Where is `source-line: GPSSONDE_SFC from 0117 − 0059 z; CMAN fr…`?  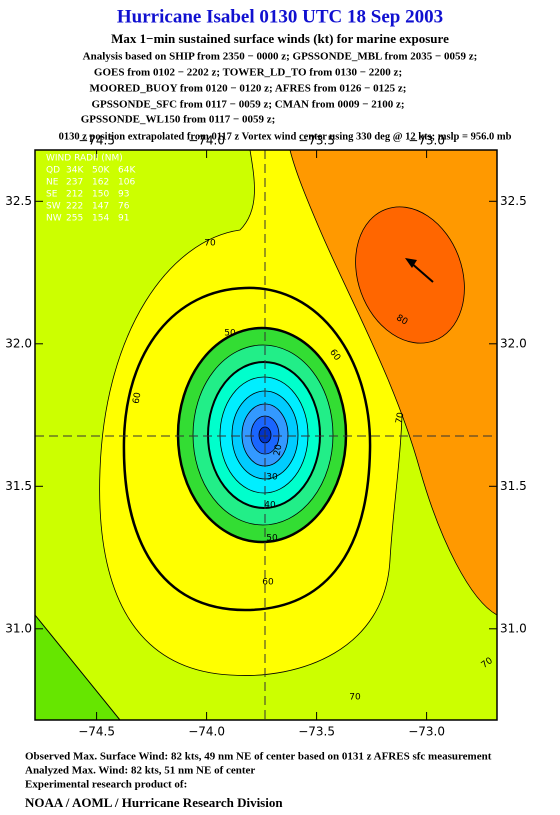
source-line: GPSSONDE_SFC from 0117 − 0059 z; CMAN fr… is located at coordinates (247, 105).